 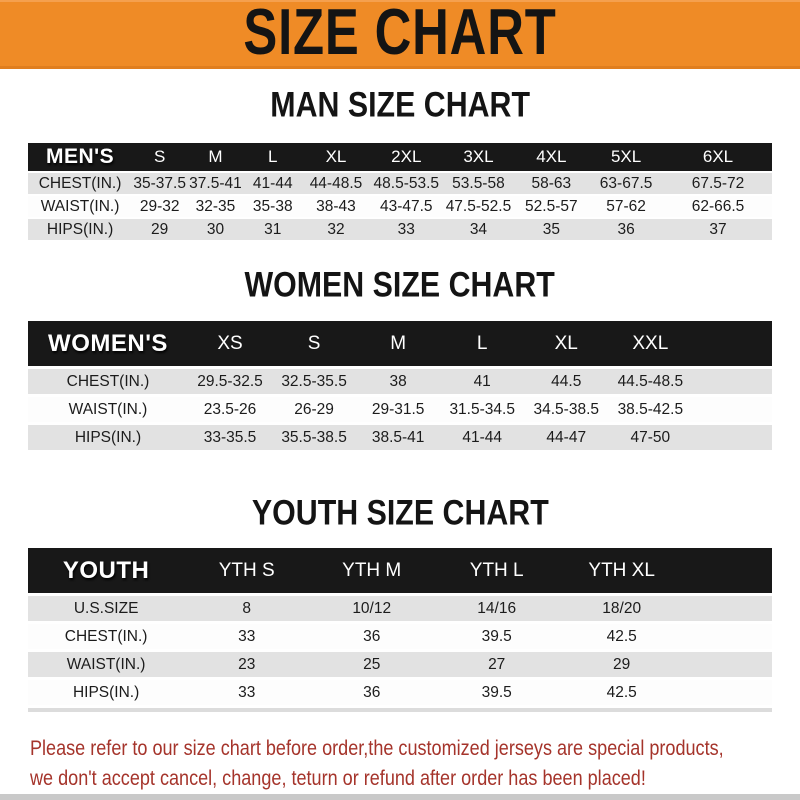 What do you see at coordinates (215, 183) in the screenshot?
I see `cell-value: 37.5-41` at bounding box center [215, 183].